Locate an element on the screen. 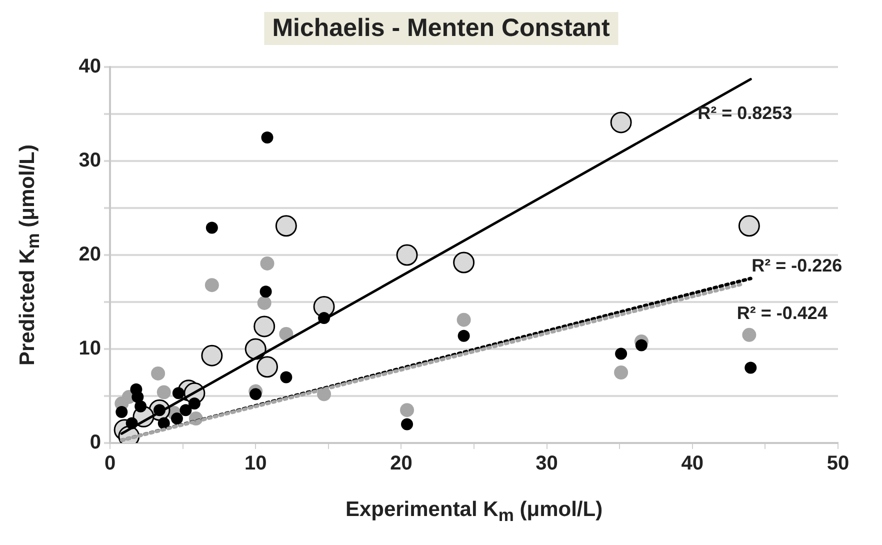 The image size is (882, 545). x-tick-label: 10 is located at coordinates (255, 463).